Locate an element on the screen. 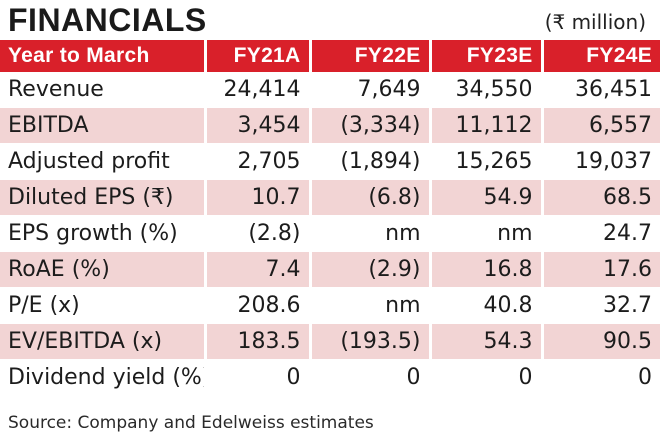 The width and height of the screenshot is (660, 440). source-note: Source: Company and Edelweiss estimates is located at coordinates (191, 423).